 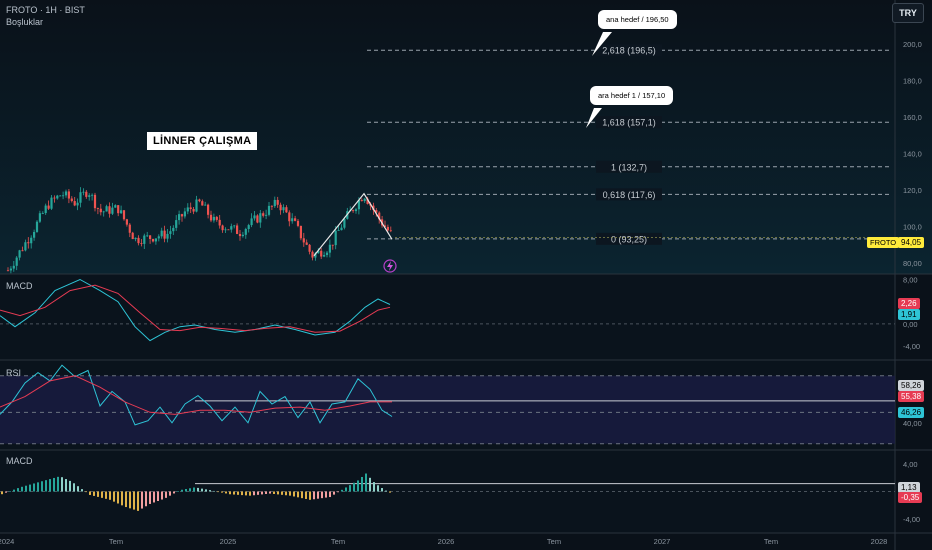 What do you see at coordinates (911, 242) in the screenshot?
I see `last-price-tag: 94,05` at bounding box center [911, 242].